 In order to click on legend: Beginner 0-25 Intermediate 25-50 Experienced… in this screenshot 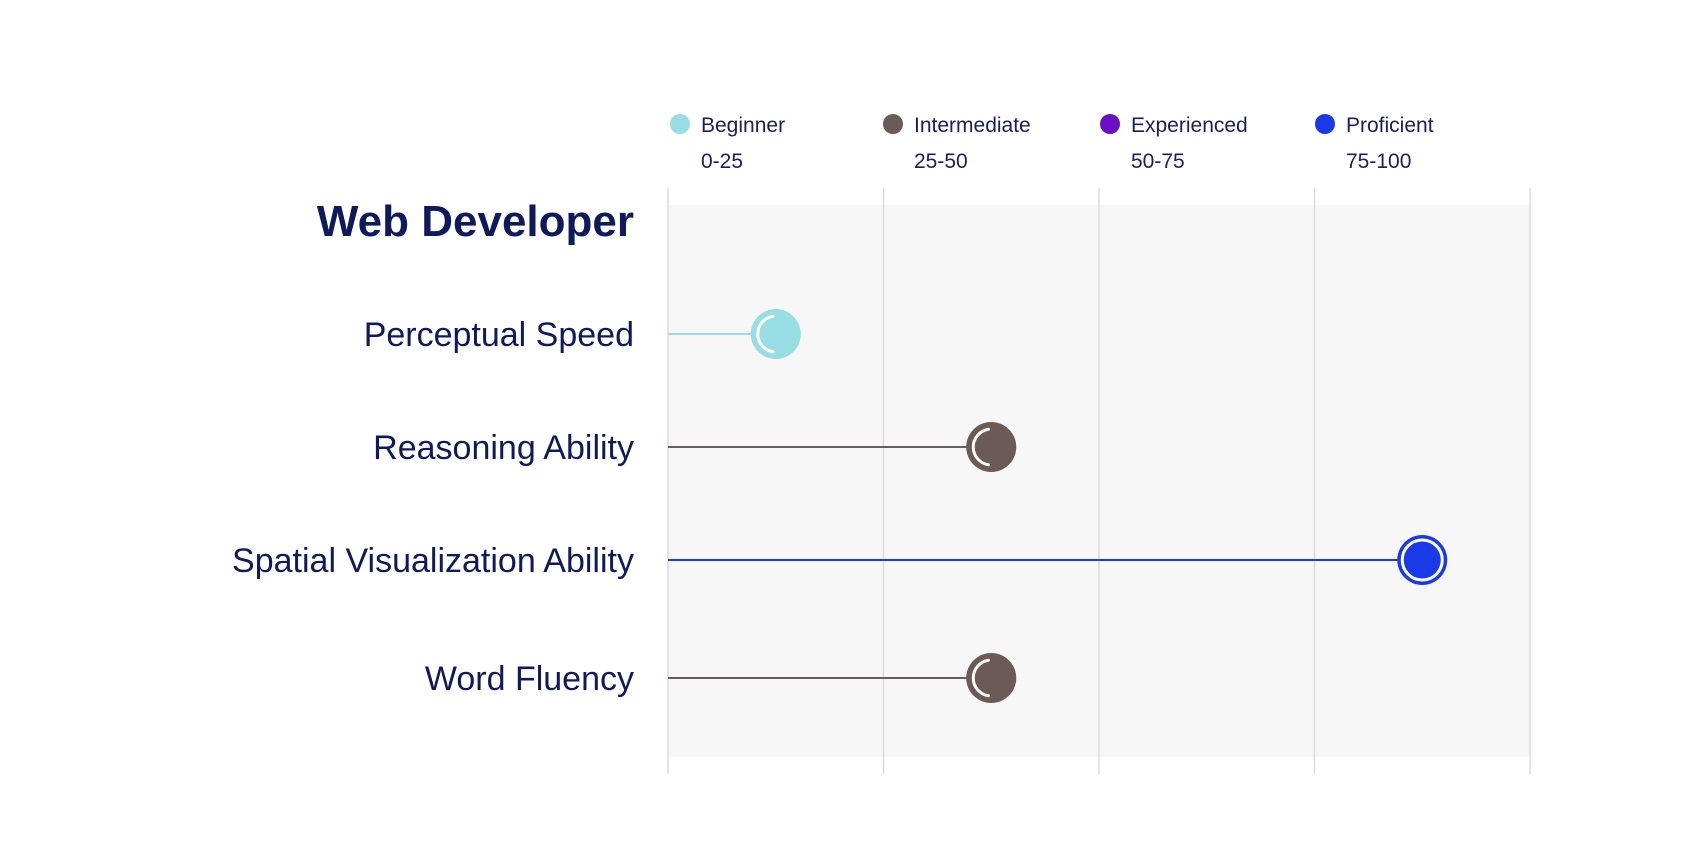, I will do `click(1052, 143)`.